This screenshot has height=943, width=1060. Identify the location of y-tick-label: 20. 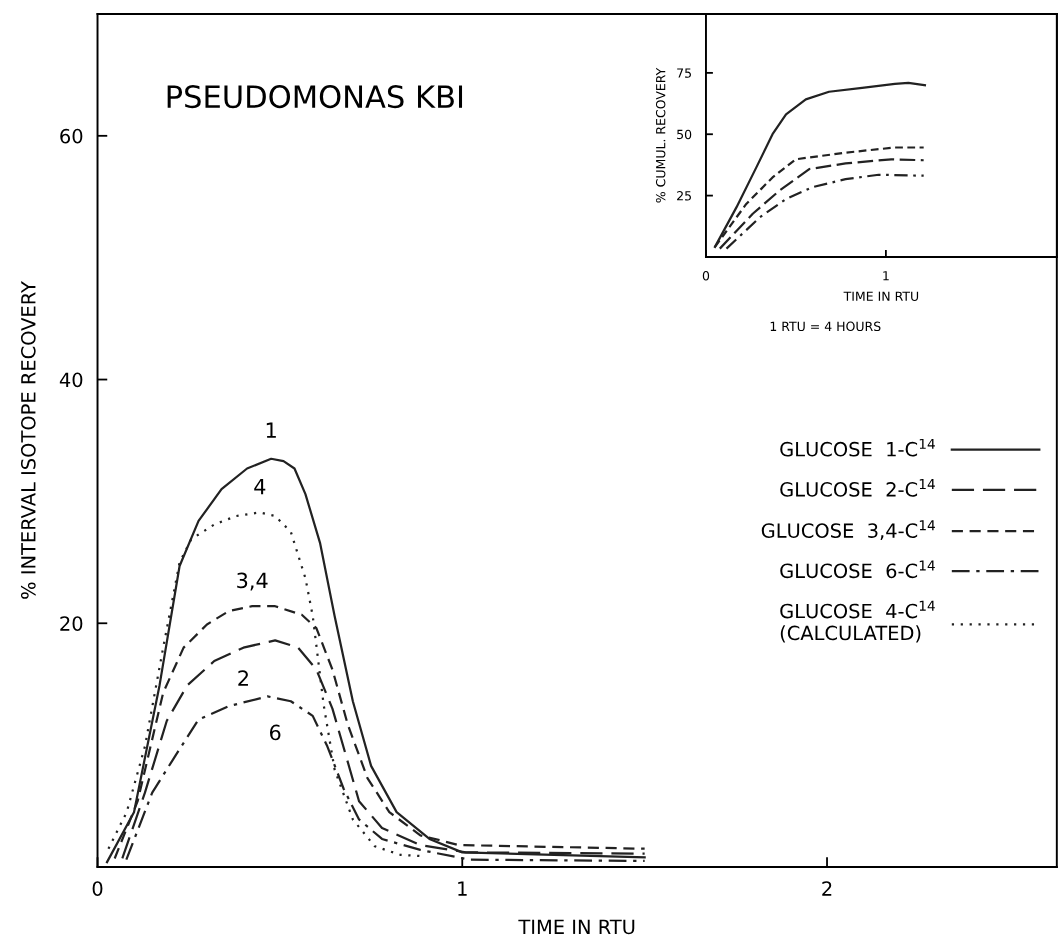
(71, 623).